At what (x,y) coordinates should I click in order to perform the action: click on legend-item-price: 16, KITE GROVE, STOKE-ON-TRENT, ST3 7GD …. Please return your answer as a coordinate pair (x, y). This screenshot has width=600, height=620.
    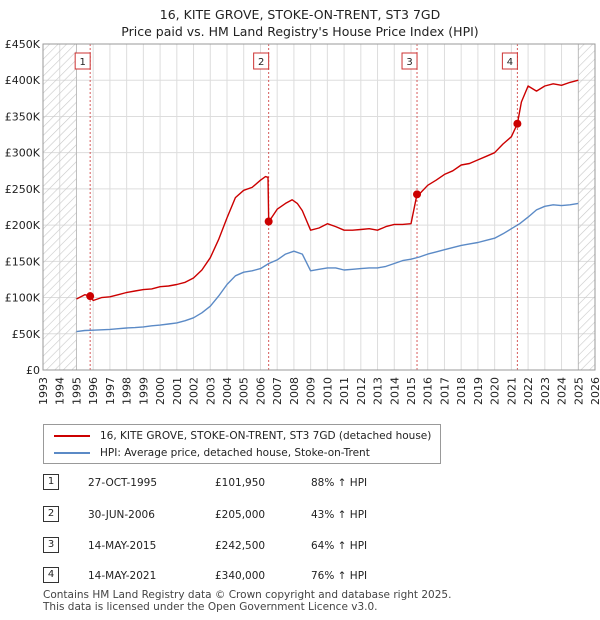
    Looking at the image, I should click on (242, 436).